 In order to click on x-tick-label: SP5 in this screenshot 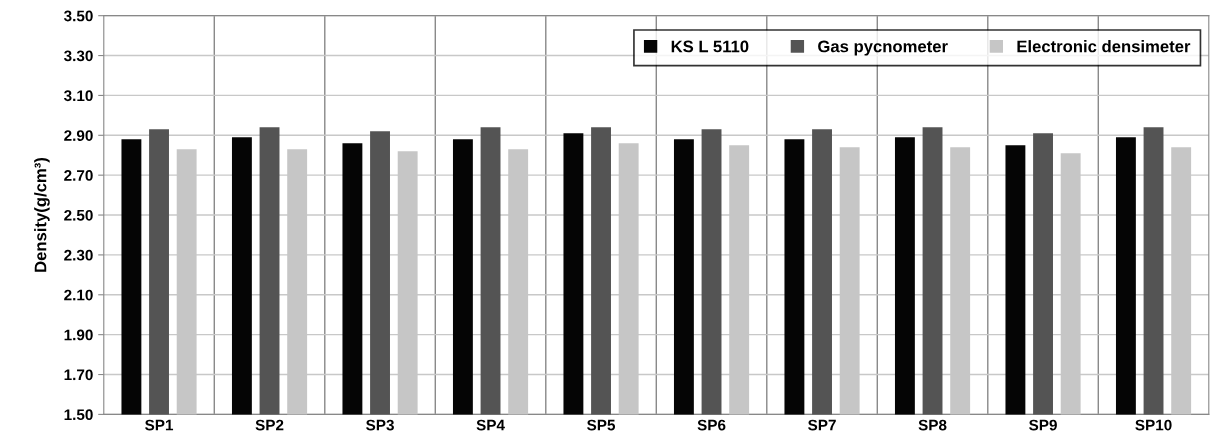, I will do `click(601, 425)`.